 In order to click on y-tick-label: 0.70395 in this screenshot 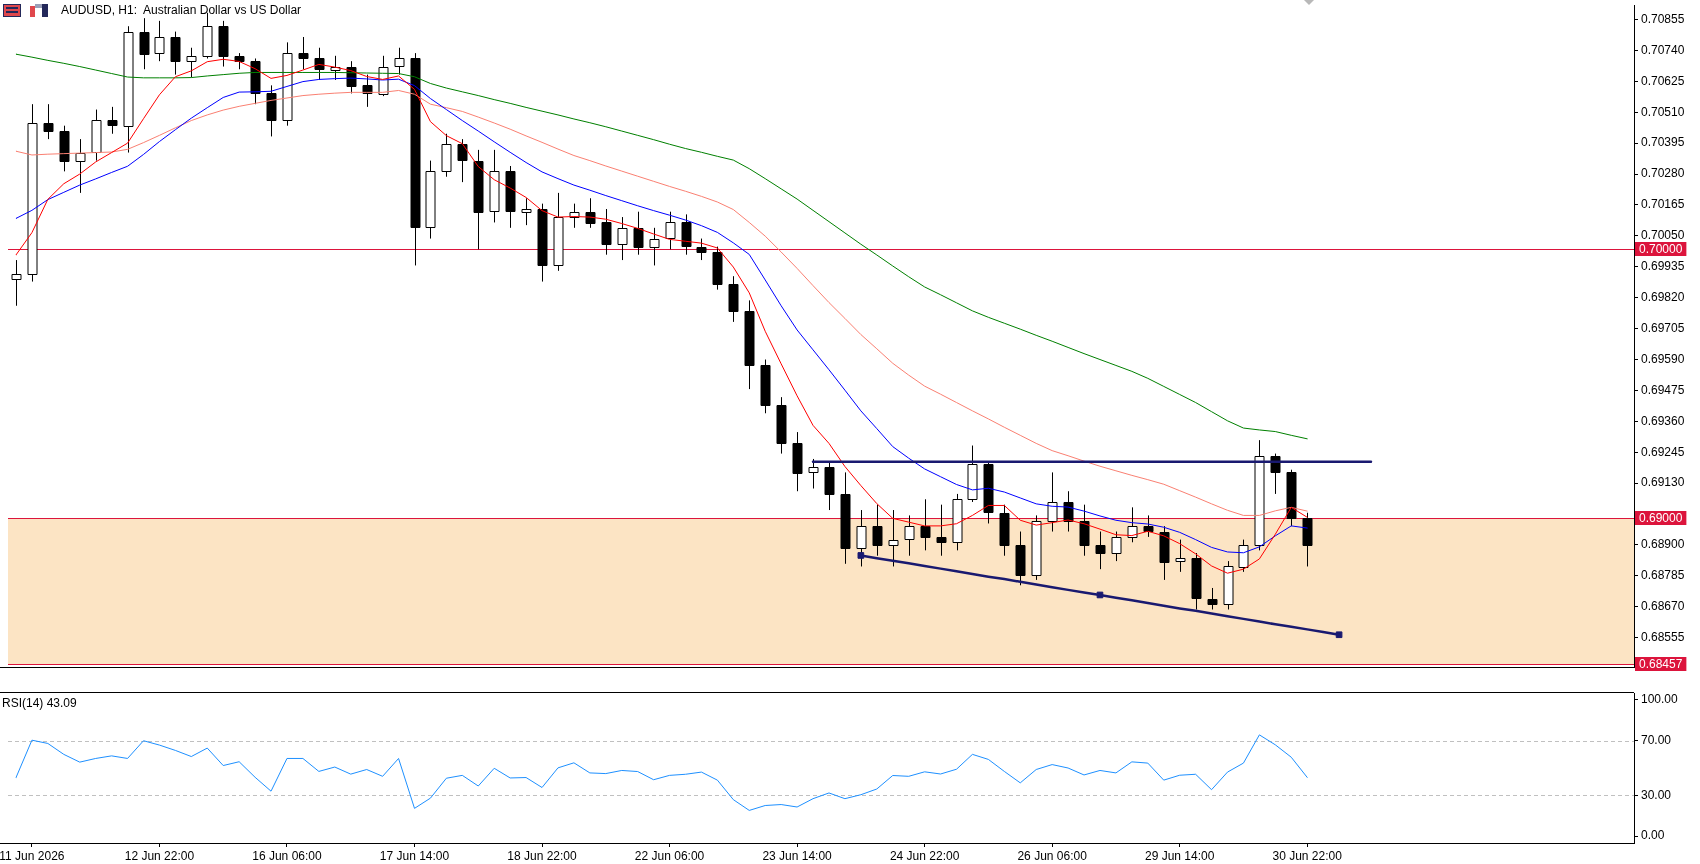, I will do `click(1663, 142)`.